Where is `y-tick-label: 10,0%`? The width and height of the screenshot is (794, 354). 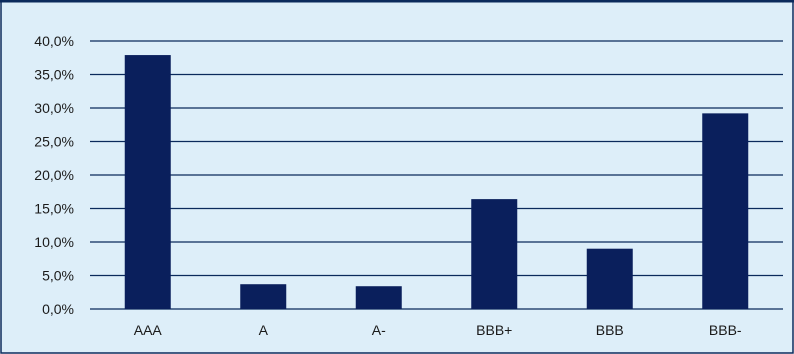 y-tick-label: 10,0% is located at coordinates (54, 242).